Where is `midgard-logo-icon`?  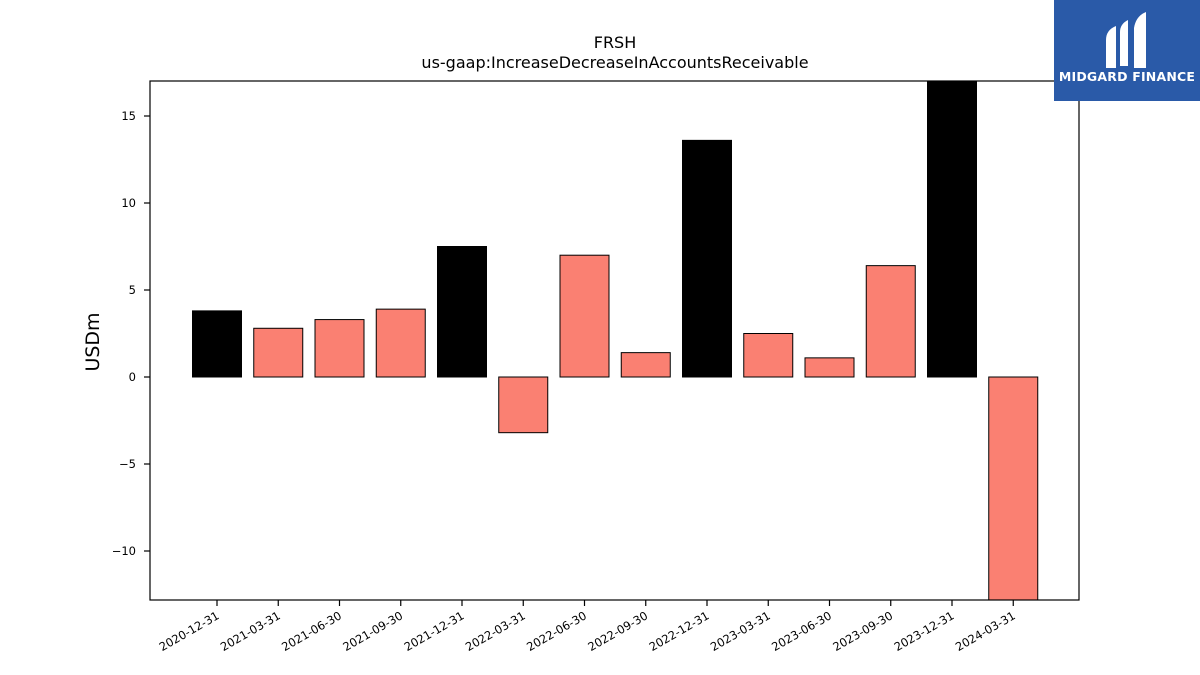
midgard-logo-icon is located at coordinates (1126, 40).